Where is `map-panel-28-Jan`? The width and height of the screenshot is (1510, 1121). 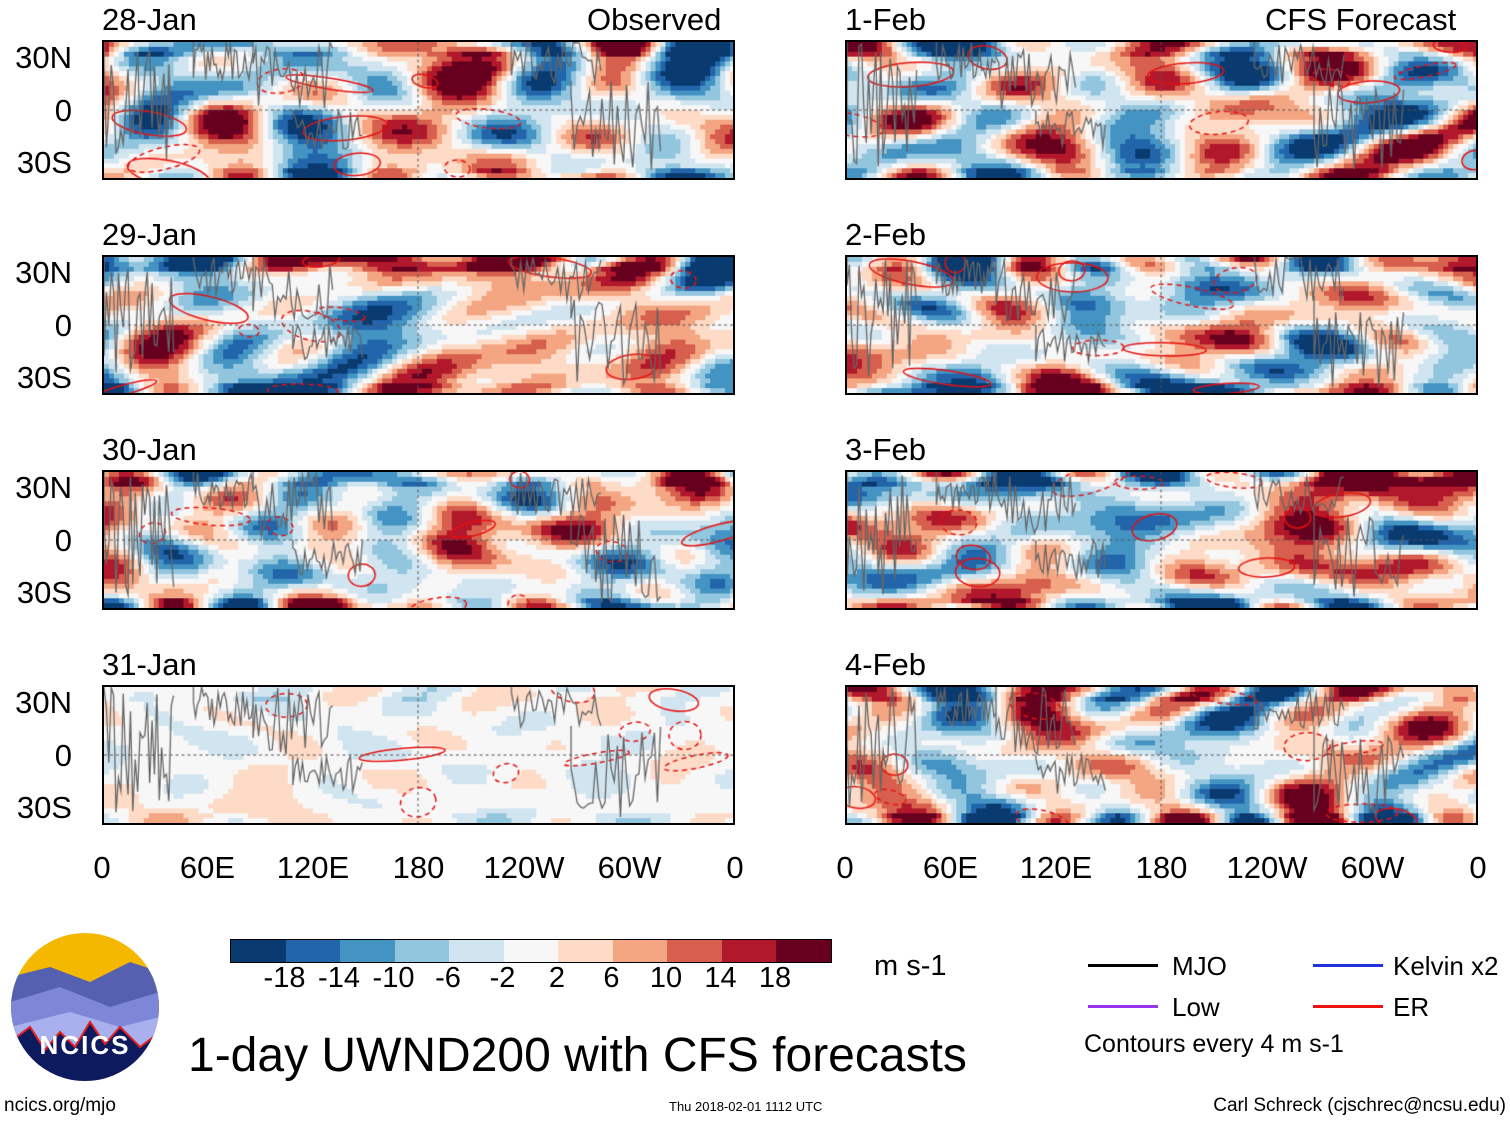 map-panel-28-Jan is located at coordinates (418, 110).